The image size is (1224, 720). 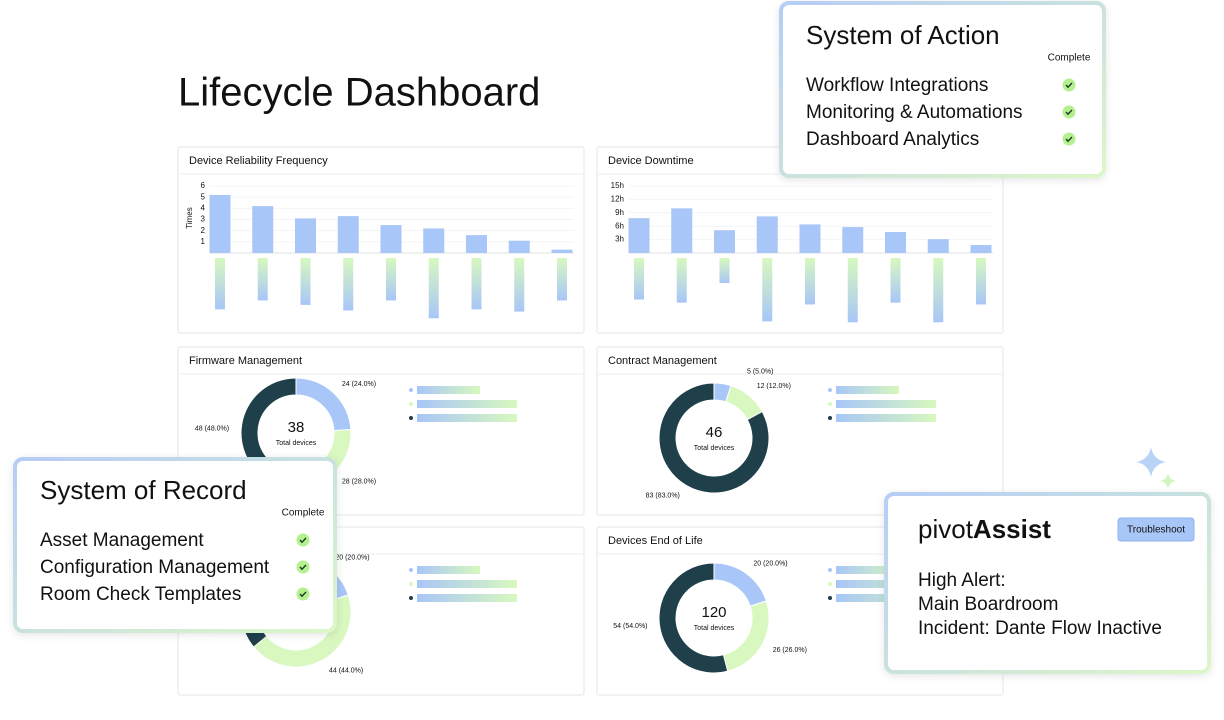 What do you see at coordinates (714, 432) in the screenshot?
I see `donut-total: 46` at bounding box center [714, 432].